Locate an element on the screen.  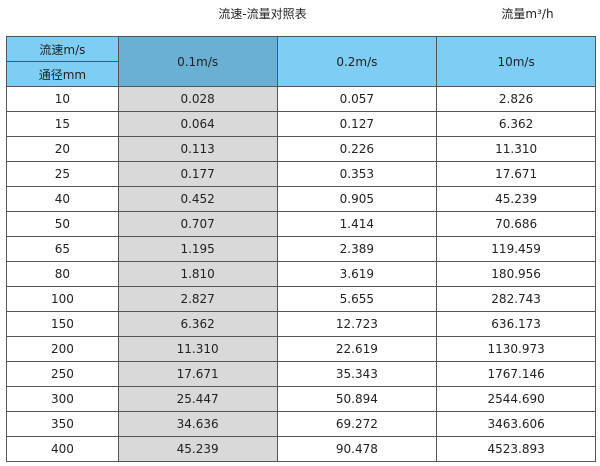
diameter-cell: 250 is located at coordinates (62, 374).